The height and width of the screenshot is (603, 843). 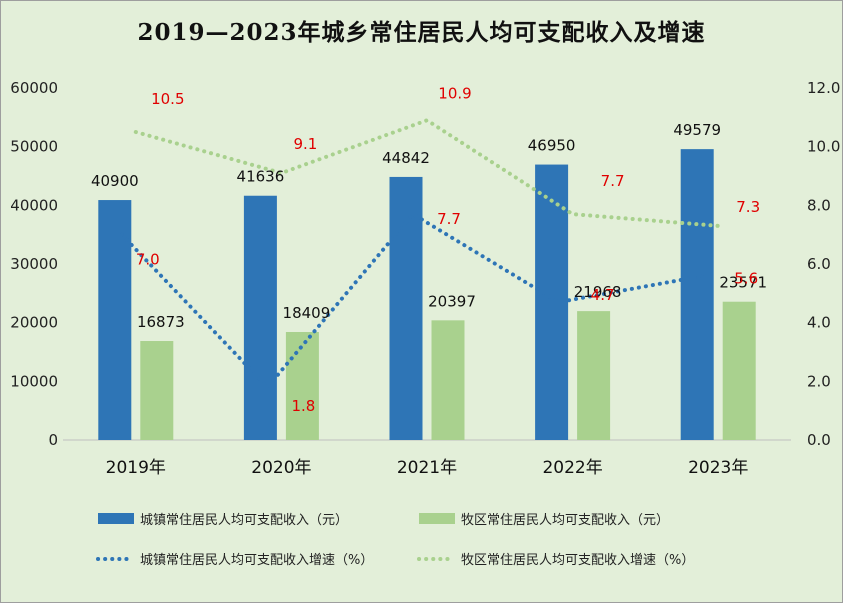 What do you see at coordinates (718, 468) in the screenshot?
I see `x-tick-label: 2023年` at bounding box center [718, 468].